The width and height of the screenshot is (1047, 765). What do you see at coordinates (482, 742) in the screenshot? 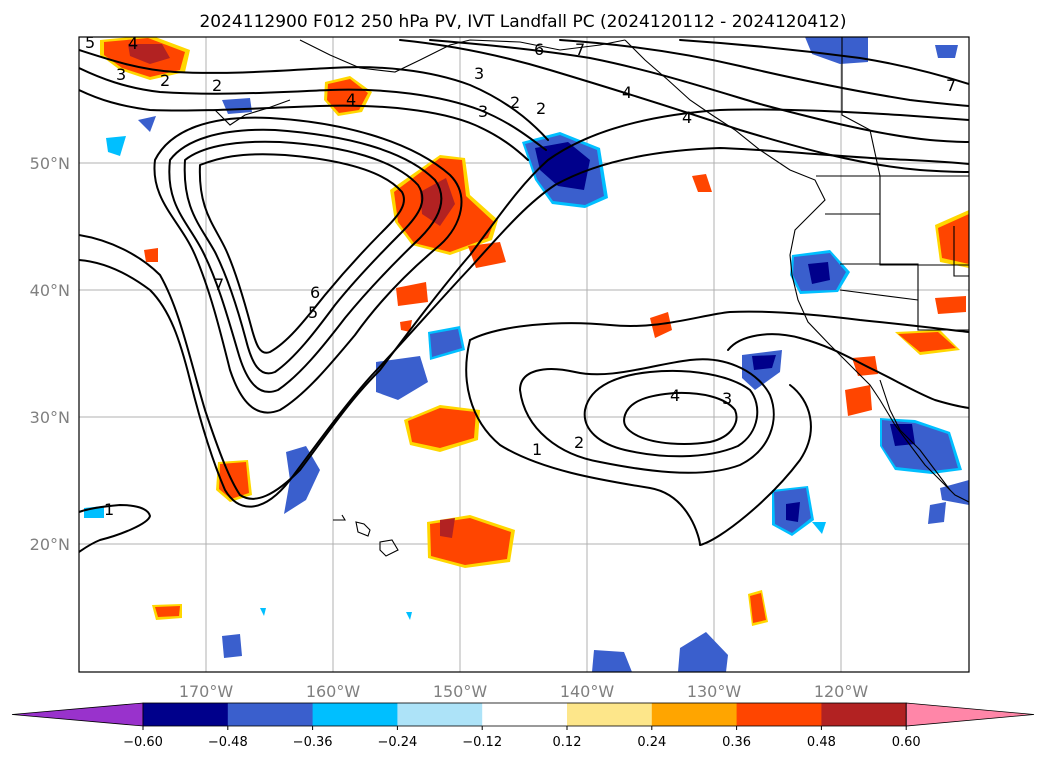
I see `colorbar-tick-label: −0.12` at bounding box center [482, 742].